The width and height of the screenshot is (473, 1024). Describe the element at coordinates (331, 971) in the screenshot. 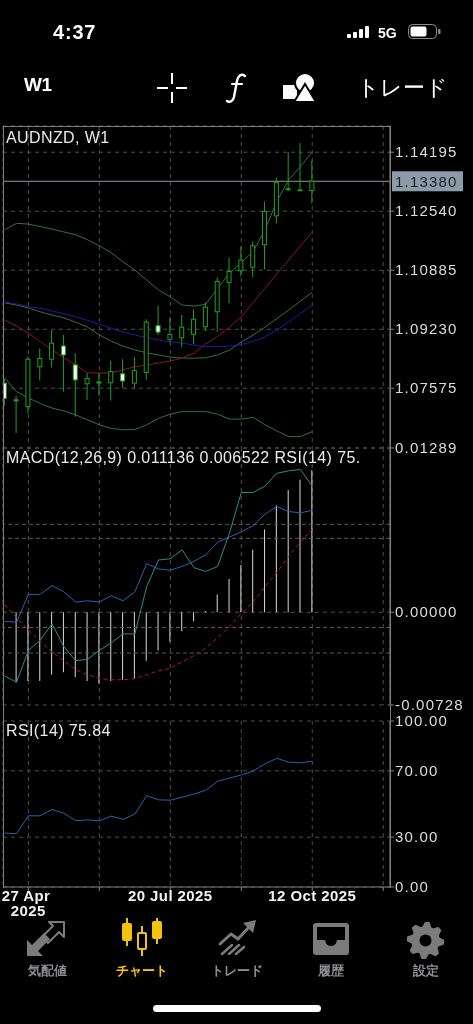

I see `text: 履歴` at that location.